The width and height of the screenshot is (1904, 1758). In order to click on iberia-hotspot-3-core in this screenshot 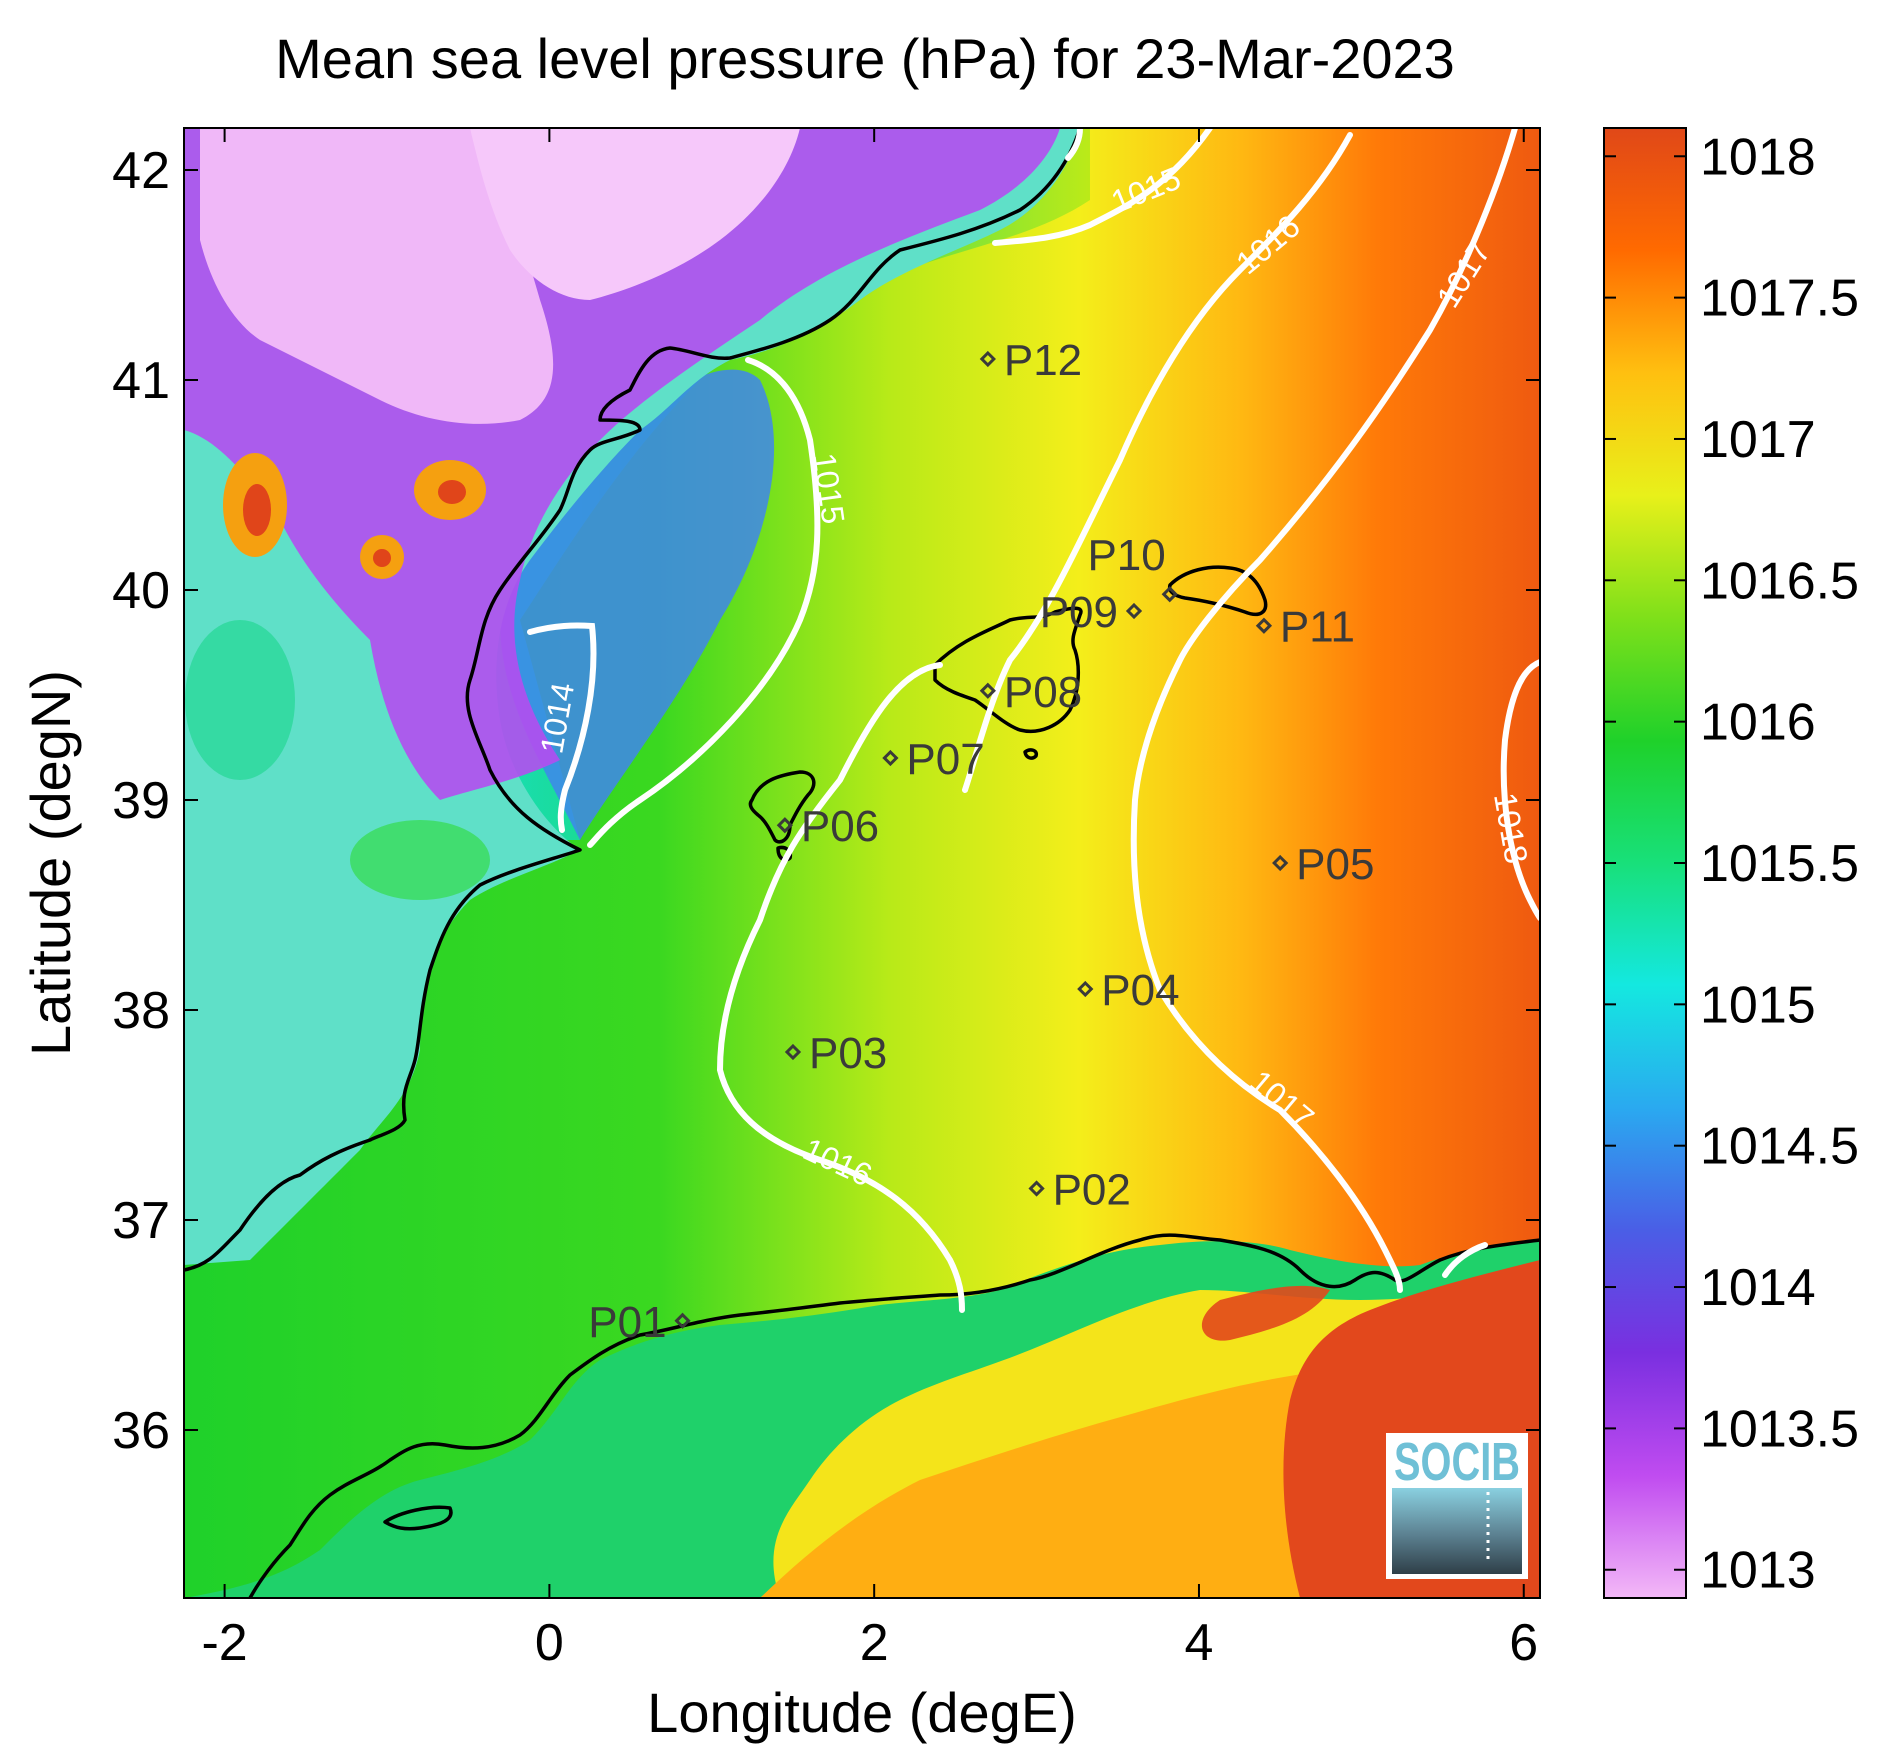, I will do `click(382, 558)`.